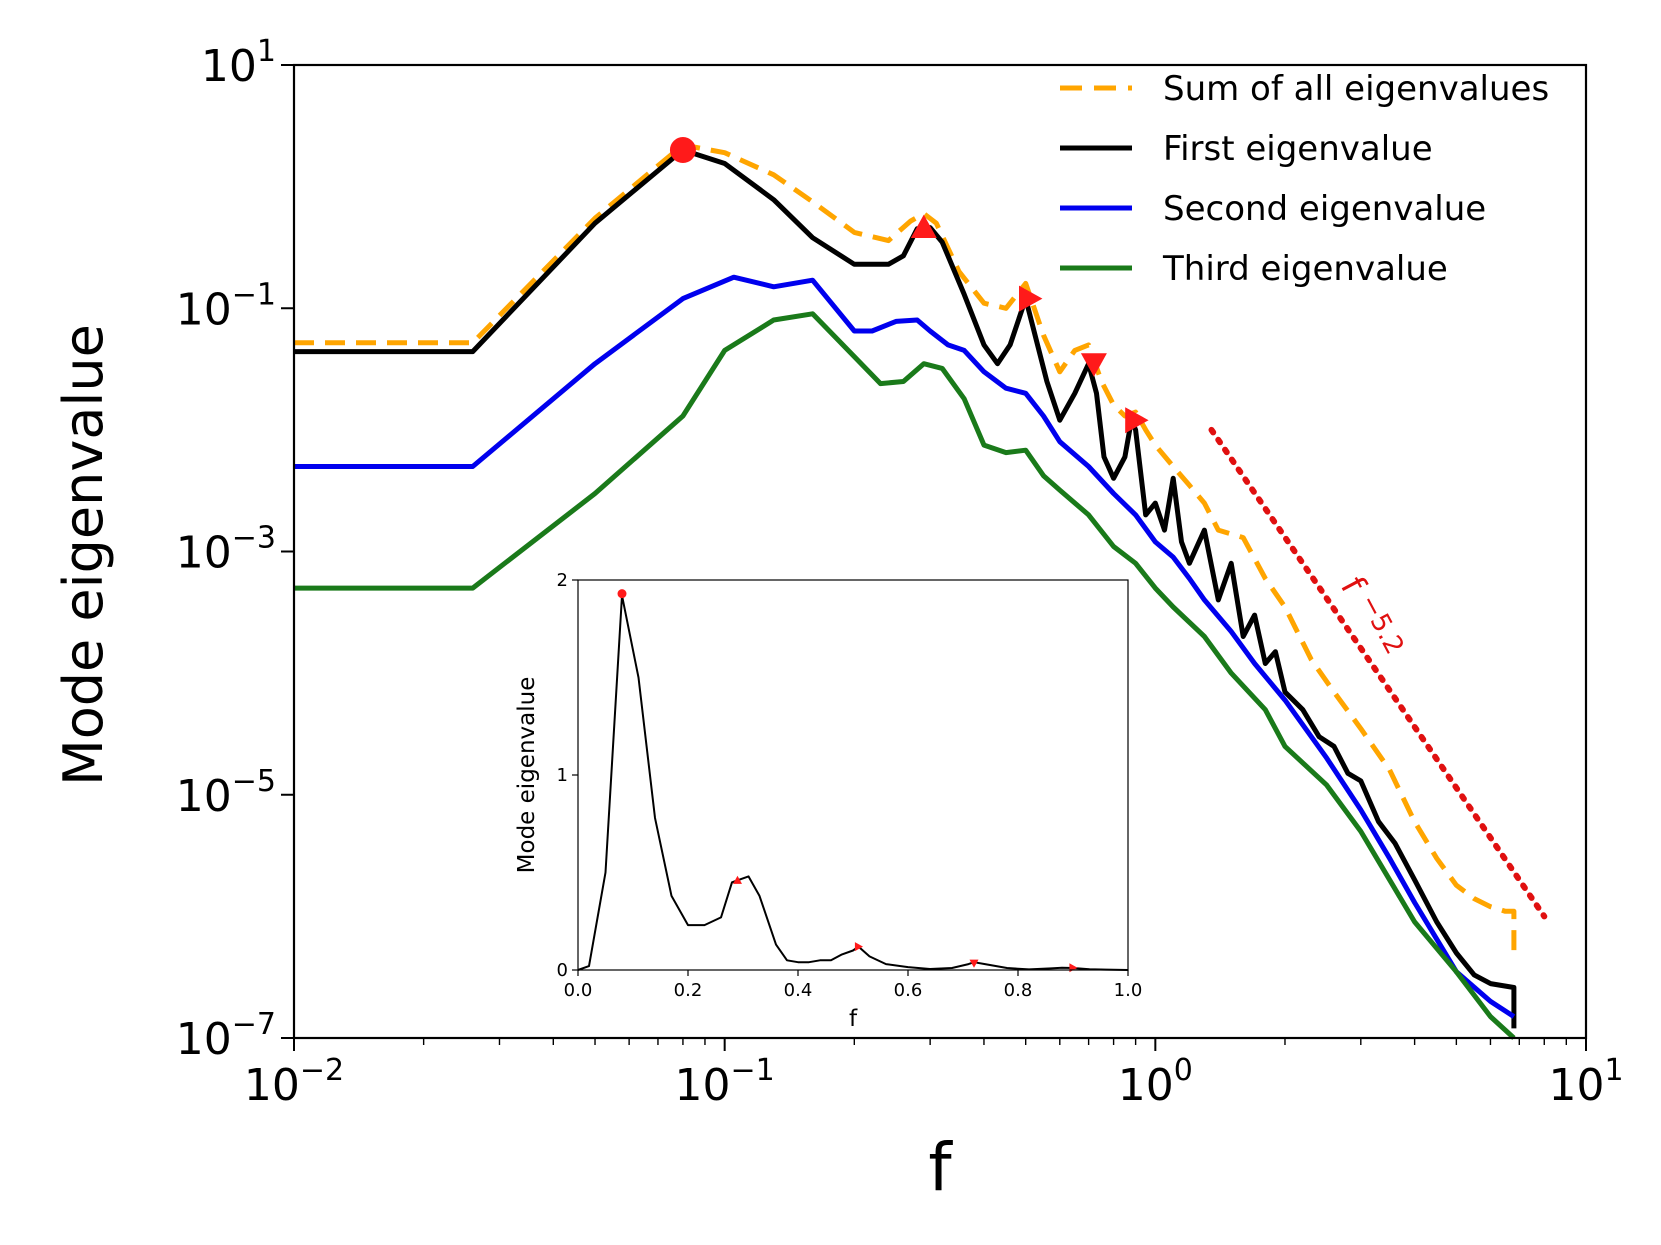 This screenshot has width=1661, height=1245. Describe the element at coordinates (83, 555) in the screenshot. I see `y-axis-label: Mode eigenvalue` at that location.